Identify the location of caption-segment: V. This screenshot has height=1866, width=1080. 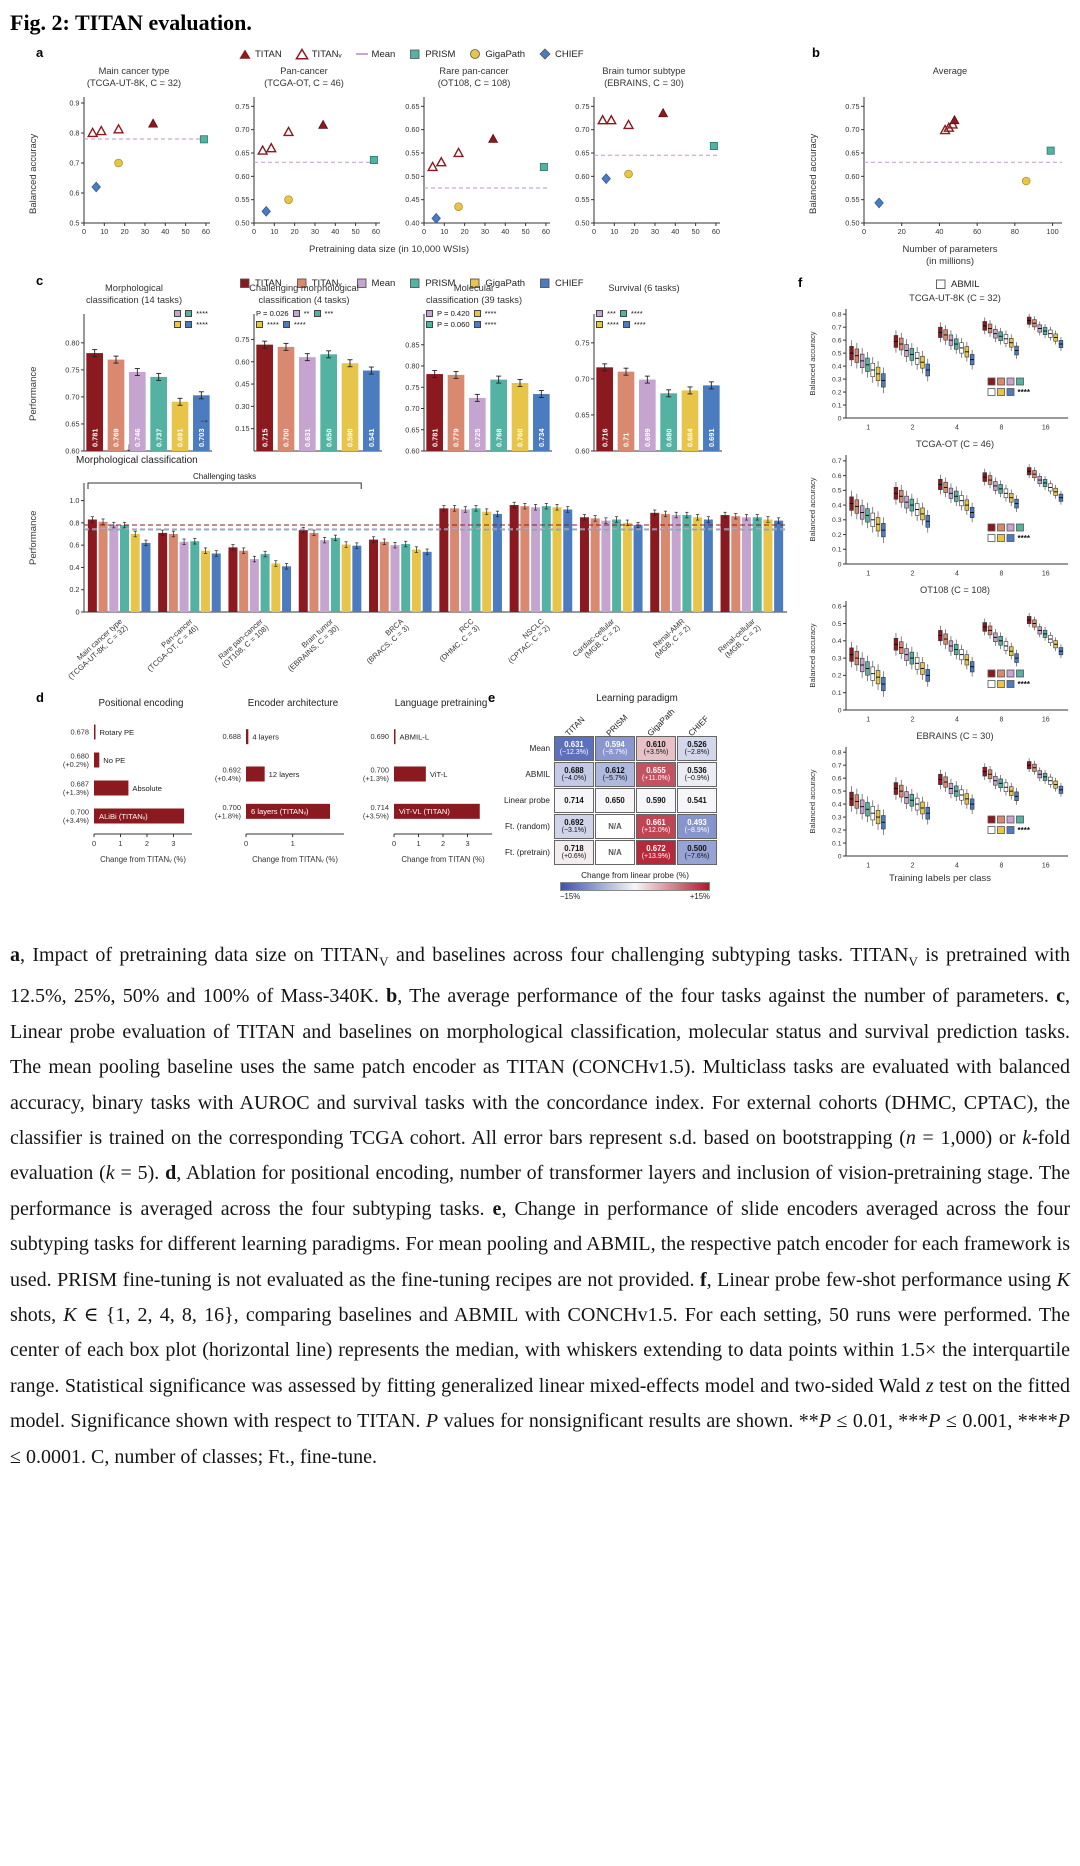
(913, 961).